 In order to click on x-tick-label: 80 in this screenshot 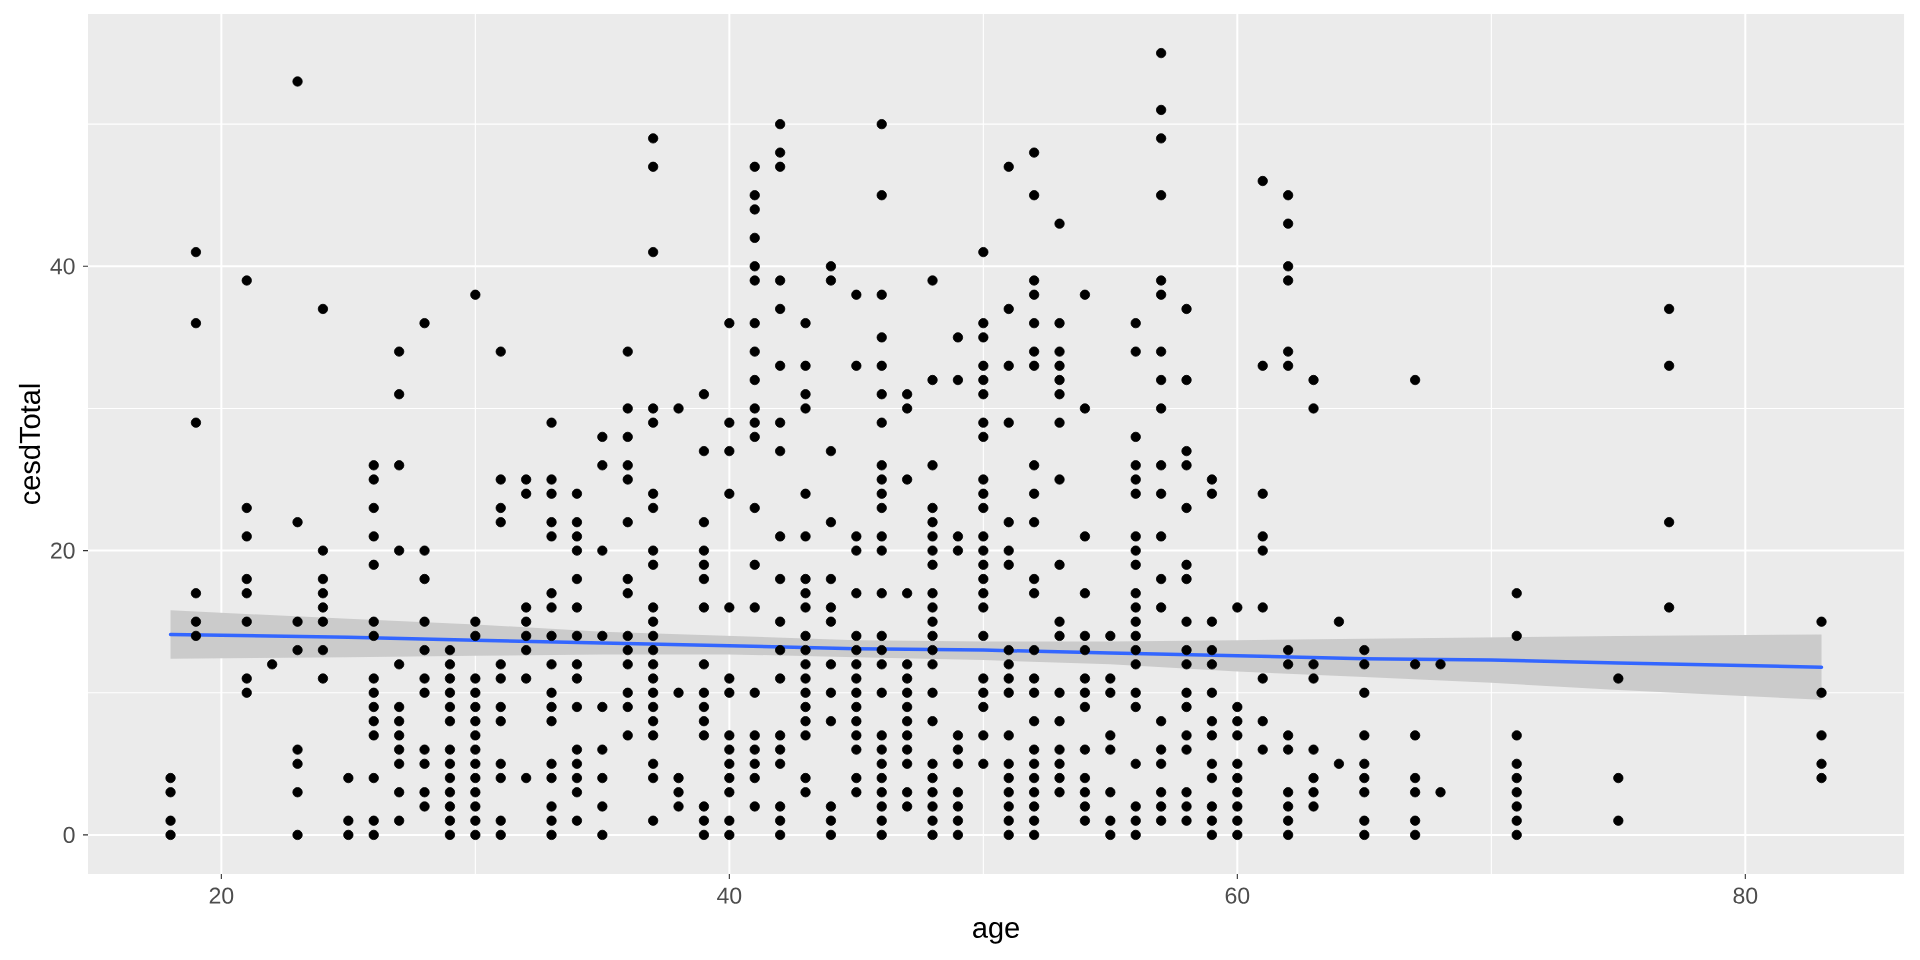, I will do `click(1745, 895)`.